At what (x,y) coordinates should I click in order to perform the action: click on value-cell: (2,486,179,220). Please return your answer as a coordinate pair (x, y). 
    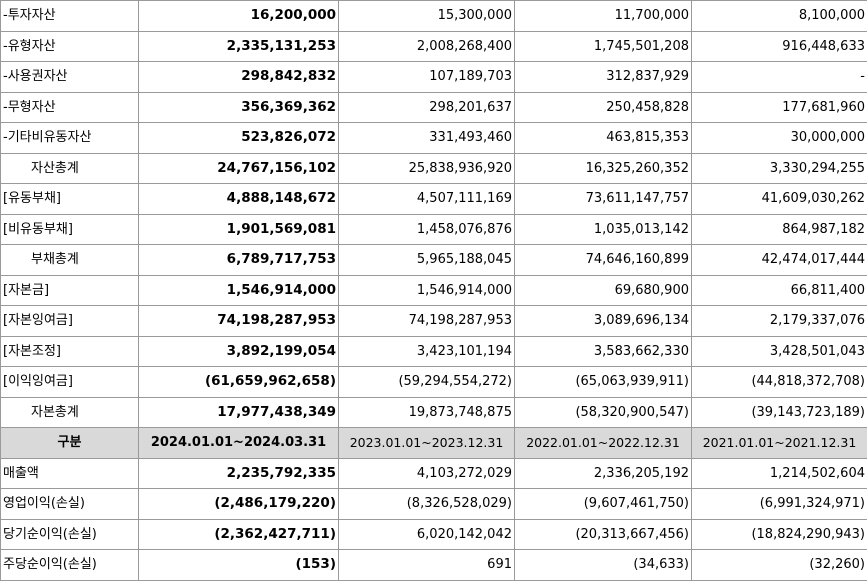
    Looking at the image, I should click on (238, 504).